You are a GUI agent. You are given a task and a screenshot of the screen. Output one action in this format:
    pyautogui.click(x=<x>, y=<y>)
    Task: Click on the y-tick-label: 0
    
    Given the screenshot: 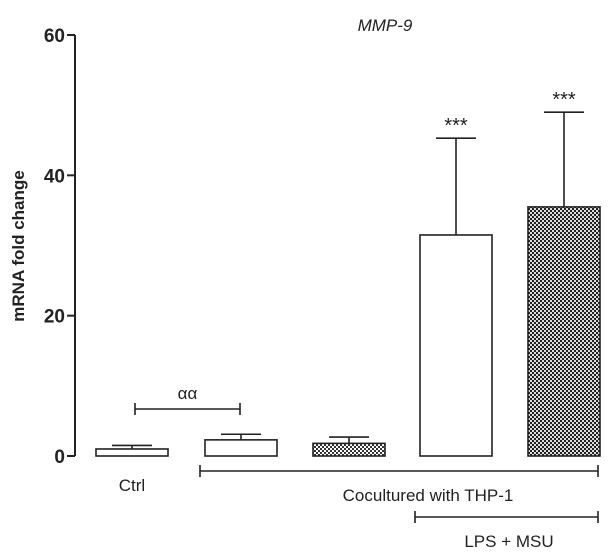 What is the action you would take?
    pyautogui.click(x=59, y=457)
    